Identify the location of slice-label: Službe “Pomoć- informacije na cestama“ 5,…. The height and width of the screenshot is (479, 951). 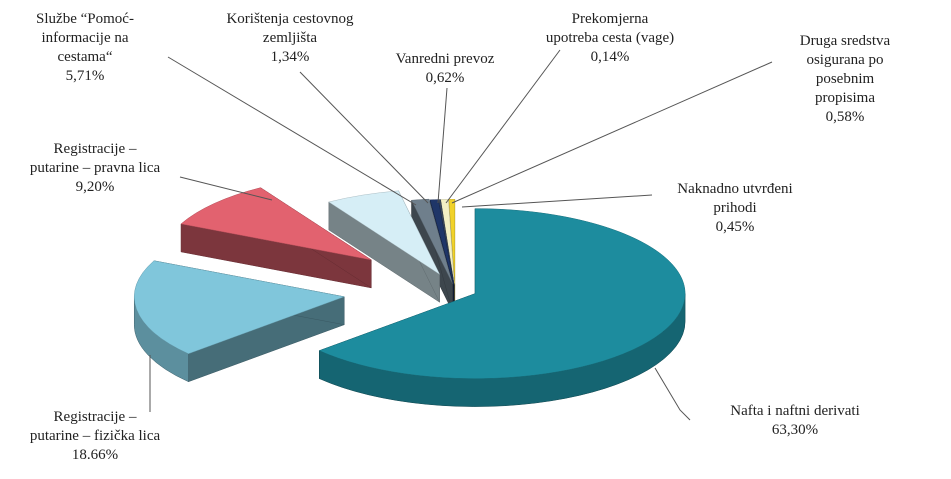
(85, 48).